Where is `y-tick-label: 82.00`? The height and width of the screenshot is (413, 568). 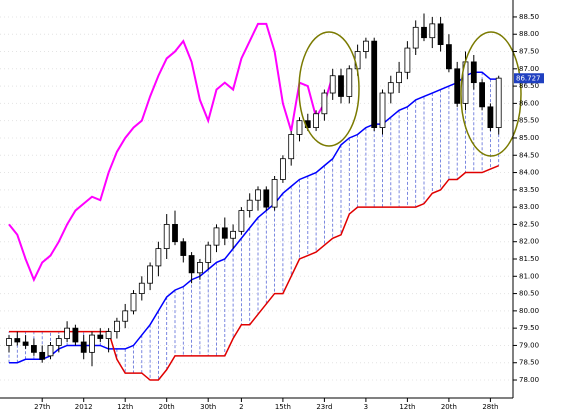 y-tick-label: 82.00 is located at coordinates (529, 242).